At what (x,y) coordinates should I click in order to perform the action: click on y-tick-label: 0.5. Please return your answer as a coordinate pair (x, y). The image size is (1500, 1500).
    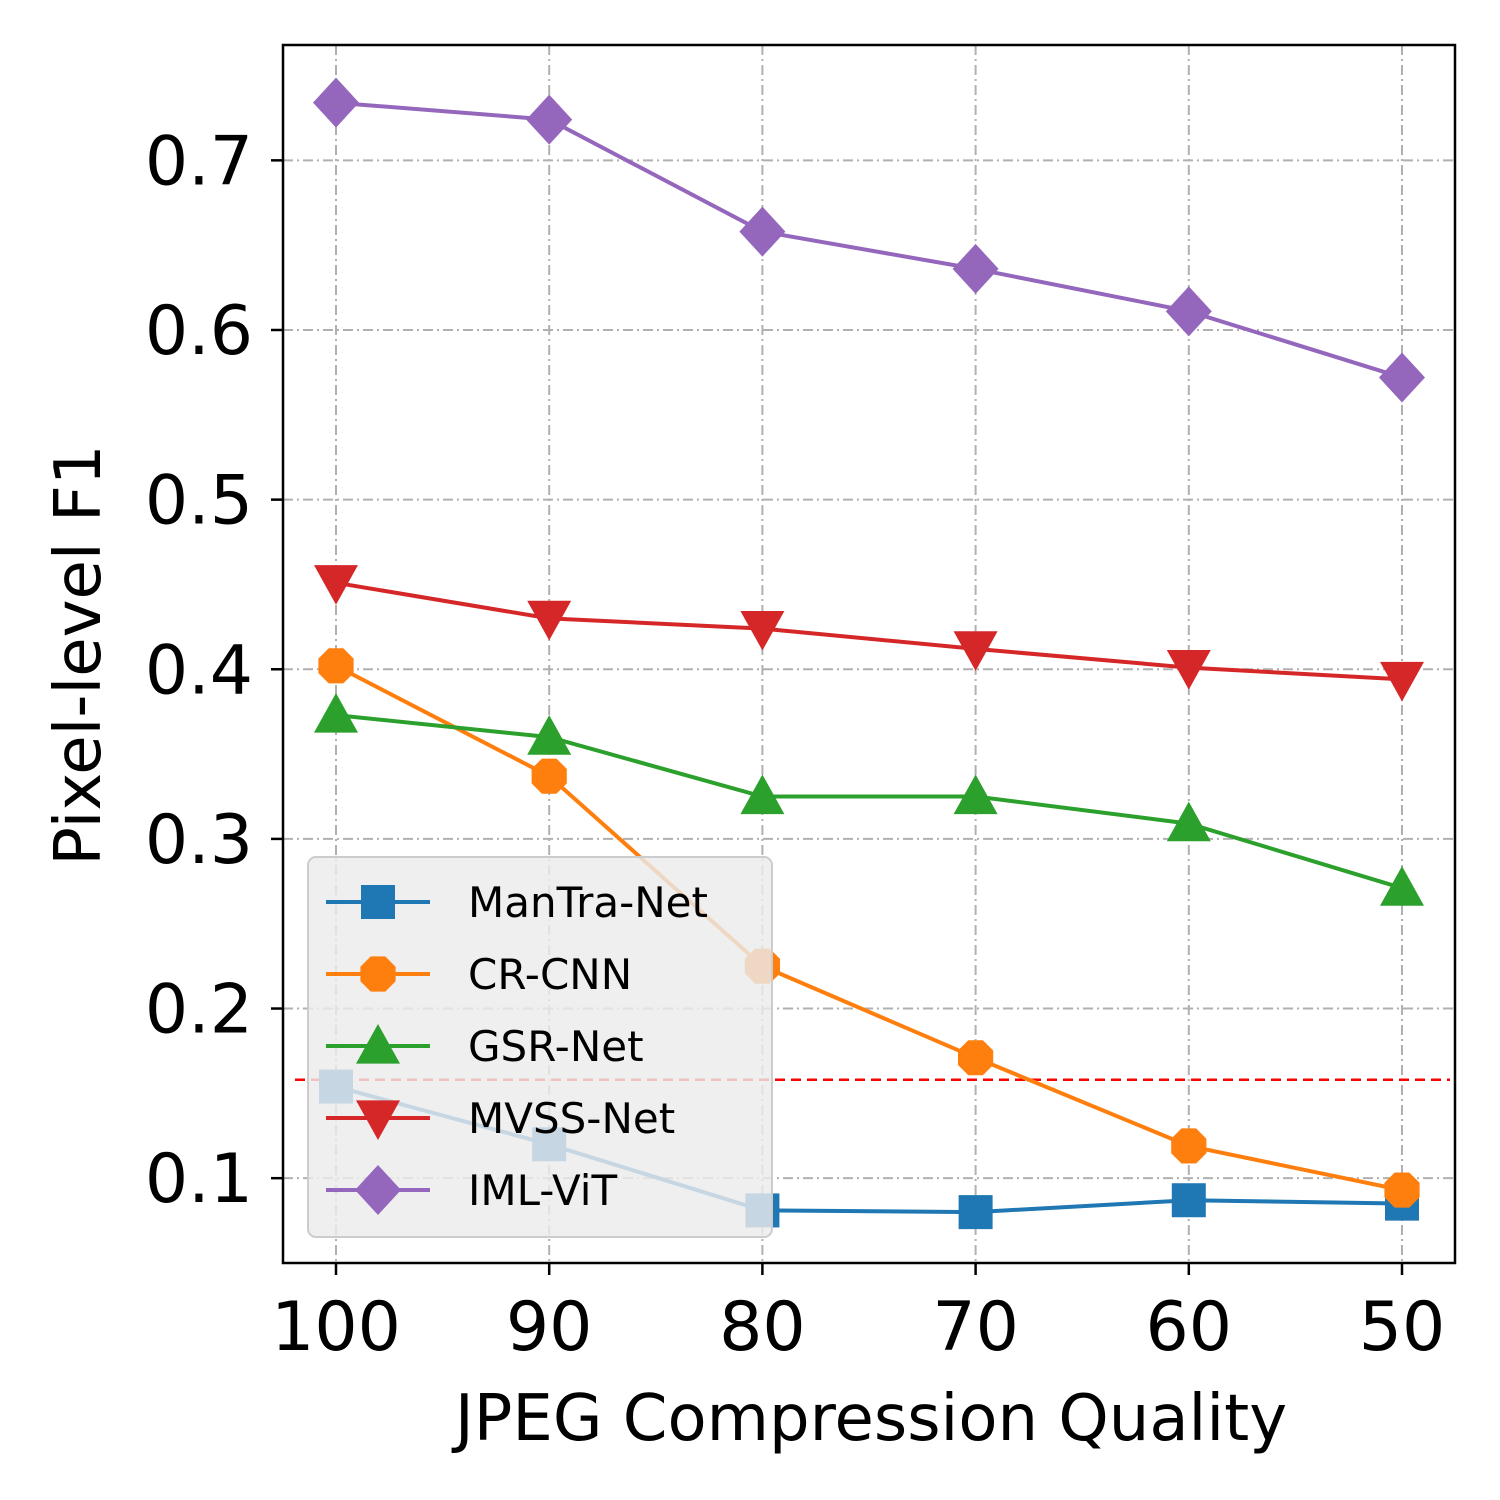
    Looking at the image, I should click on (199, 501).